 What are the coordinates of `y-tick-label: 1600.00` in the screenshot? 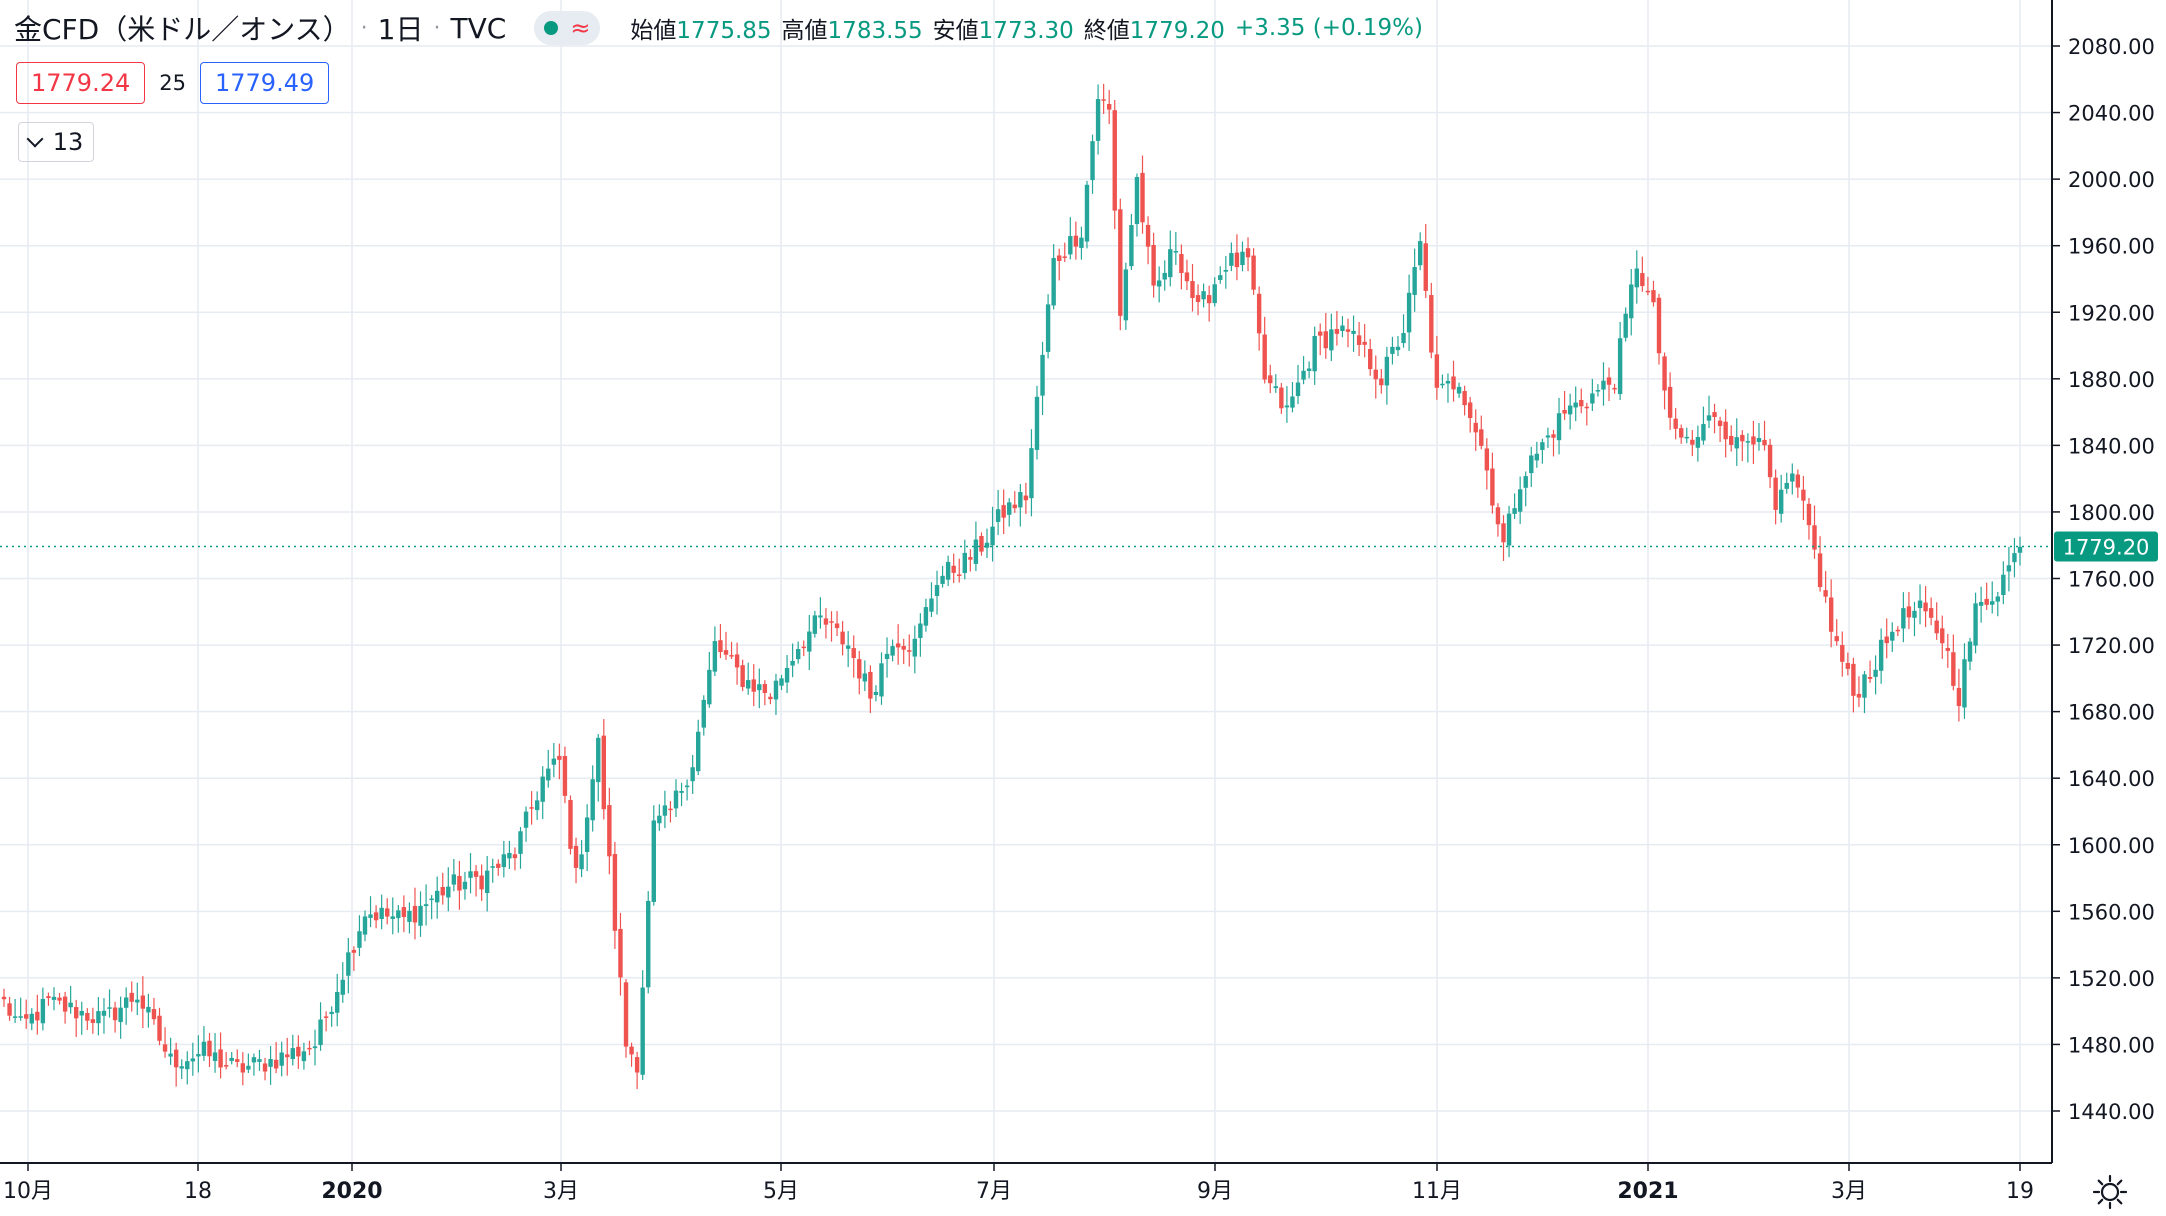 It's located at (2111, 846).